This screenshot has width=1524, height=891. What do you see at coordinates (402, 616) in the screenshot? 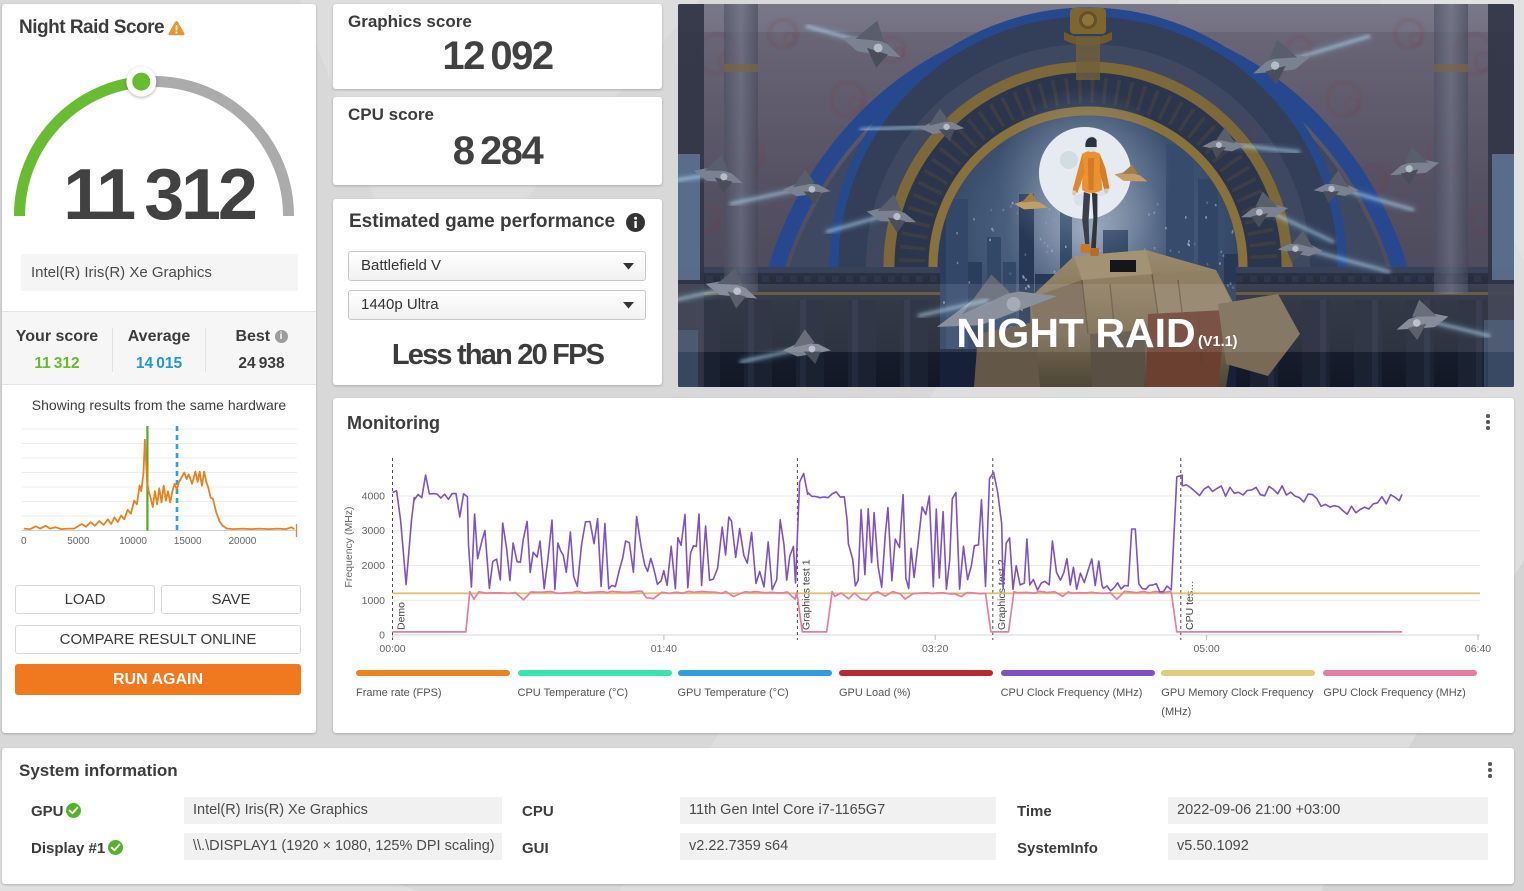
I see `svg-text: Demo` at bounding box center [402, 616].